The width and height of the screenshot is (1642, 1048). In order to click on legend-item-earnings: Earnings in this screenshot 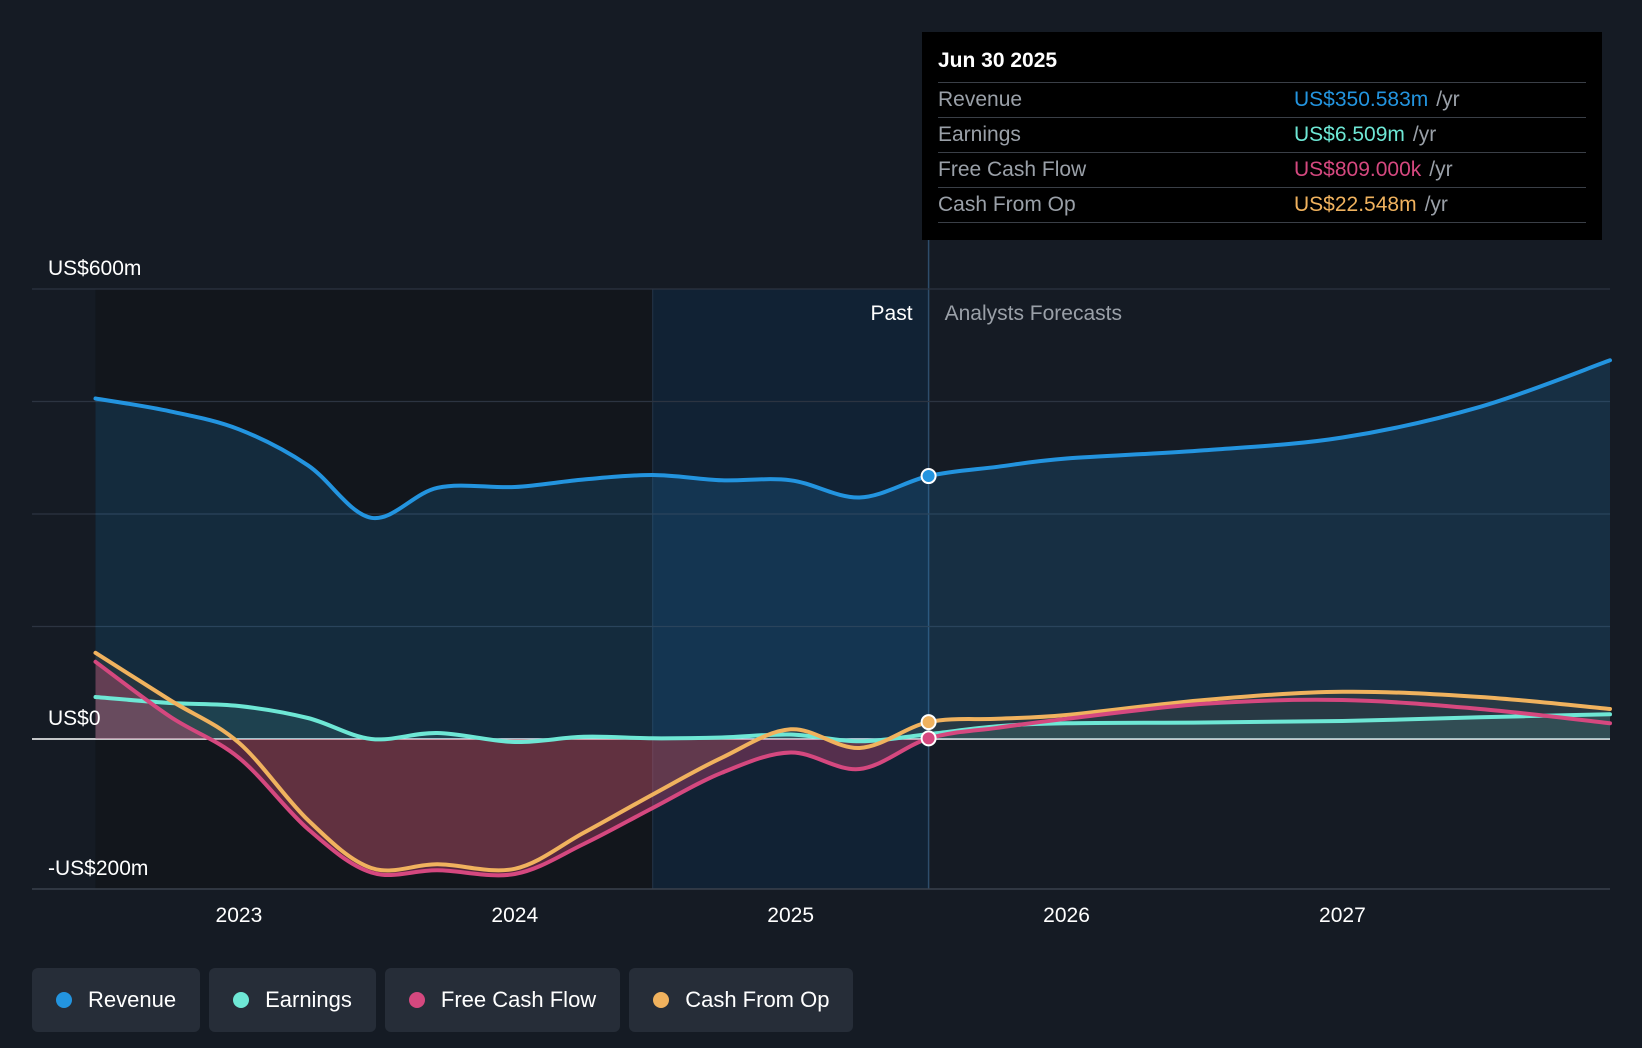, I will do `click(292, 1000)`.